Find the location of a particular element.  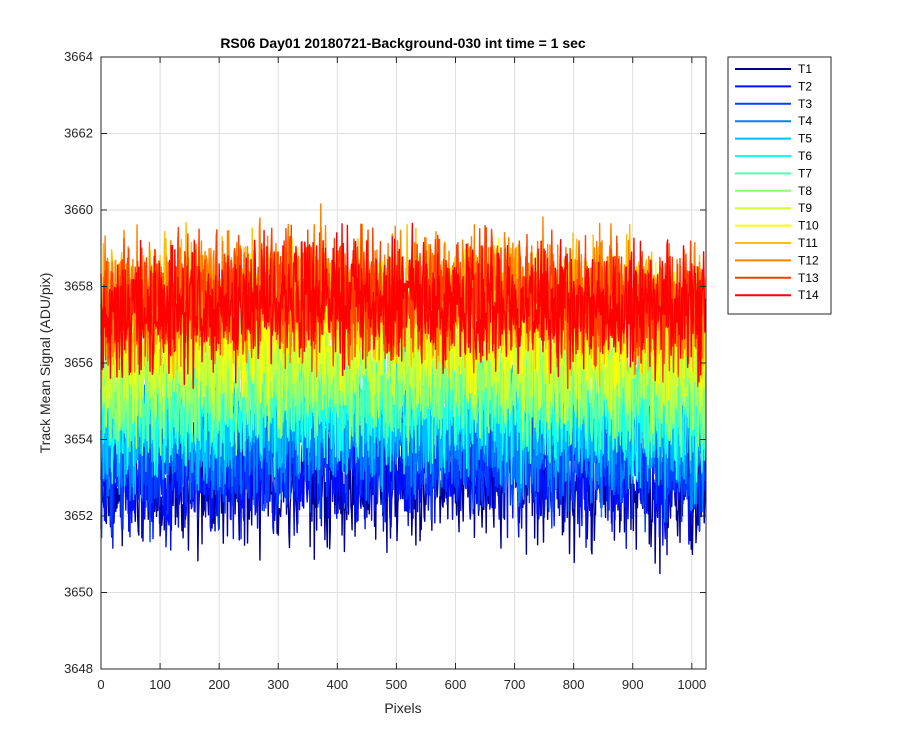

legend-label-t4: T4 is located at coordinates (805, 121).